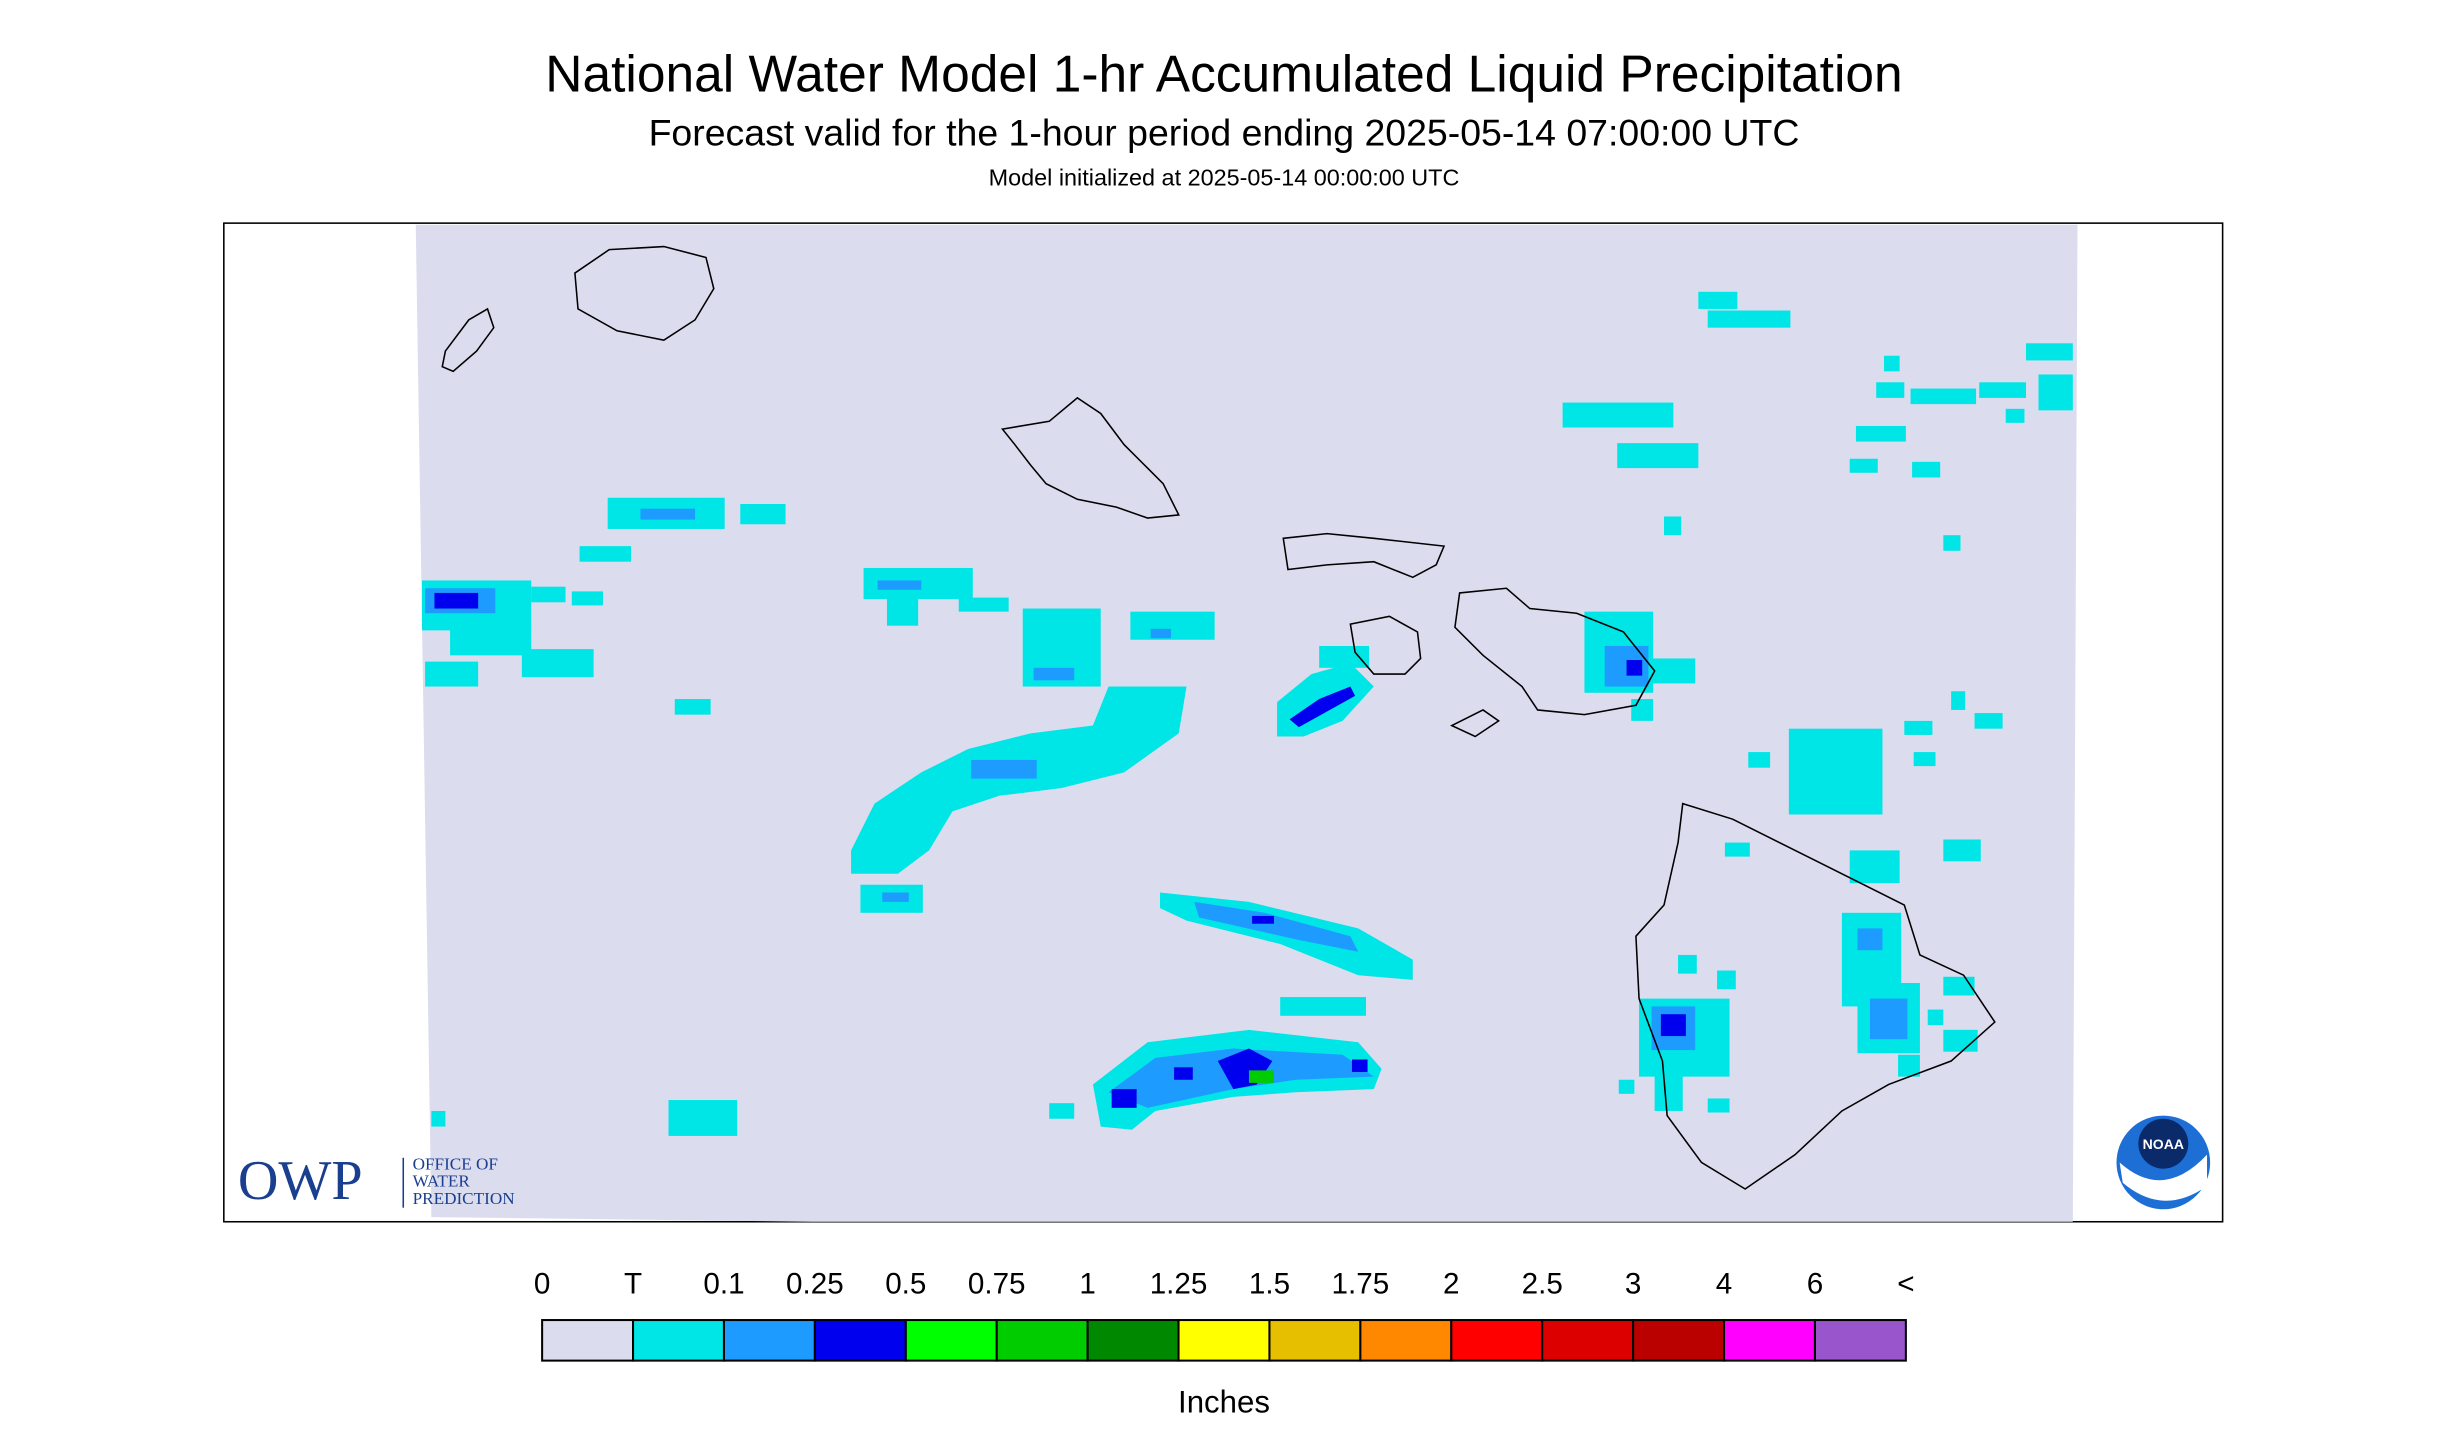 The width and height of the screenshot is (2448, 1448). What do you see at coordinates (1633, 1284) in the screenshot?
I see `legend-label: 3` at bounding box center [1633, 1284].